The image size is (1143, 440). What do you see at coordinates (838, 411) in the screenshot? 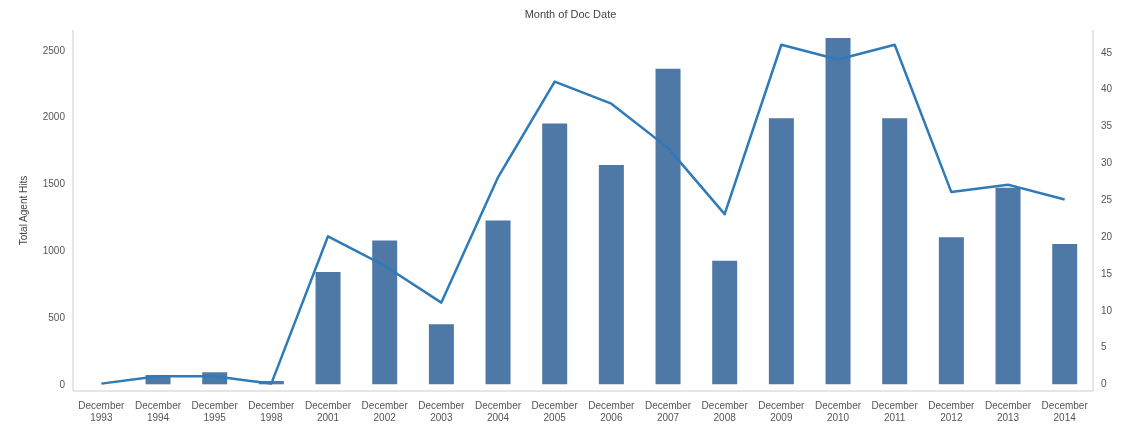
I see `x-tick-label: December 2010` at bounding box center [838, 411].